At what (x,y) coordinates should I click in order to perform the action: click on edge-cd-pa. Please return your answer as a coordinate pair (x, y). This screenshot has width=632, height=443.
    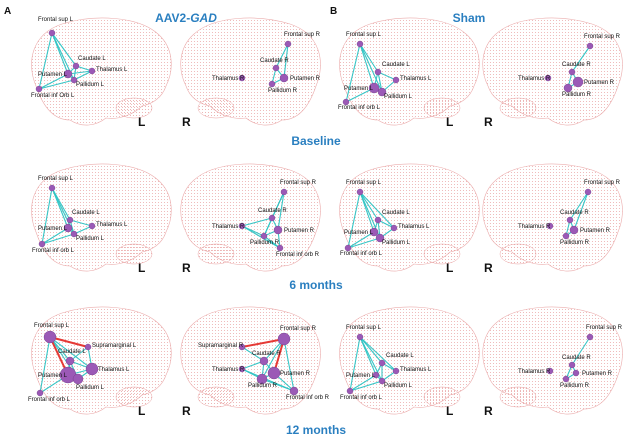
    Looking at the image, I should click on (268, 227).